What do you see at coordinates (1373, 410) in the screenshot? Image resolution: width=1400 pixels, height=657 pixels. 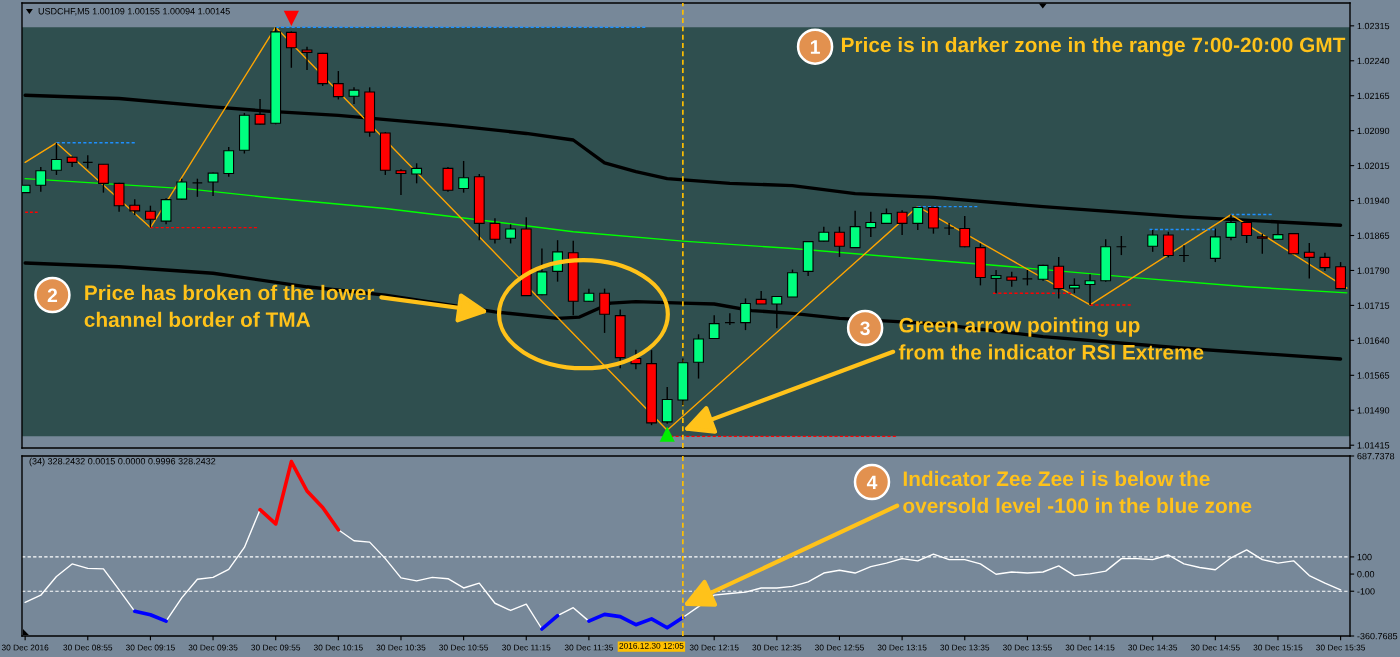 I see `y-tick-label: 1.01490` at bounding box center [1373, 410].